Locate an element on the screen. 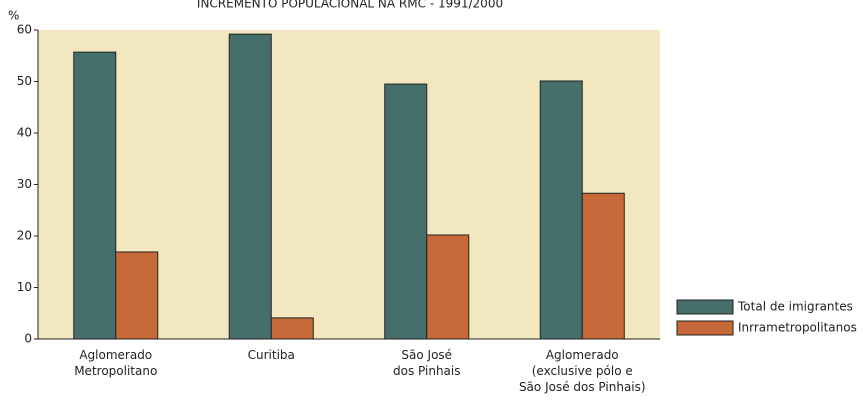  x-tick-line: (exclusive pólo e is located at coordinates (582, 371).